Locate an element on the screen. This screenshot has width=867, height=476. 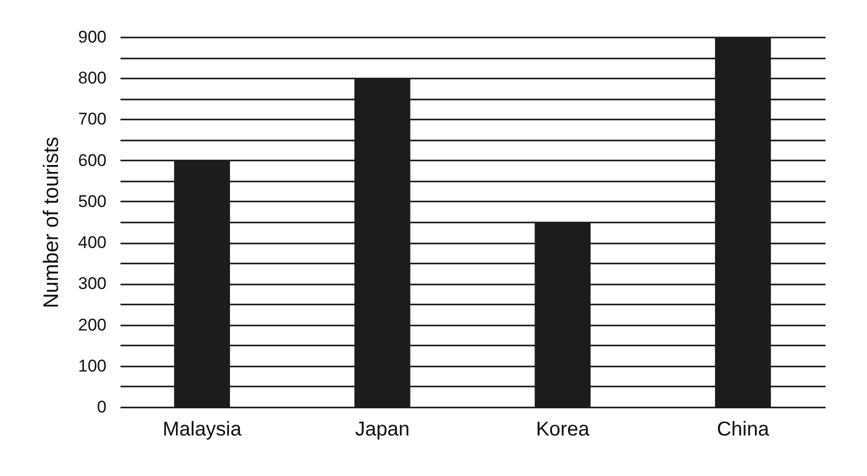
y-tick-label: 800 is located at coordinates (92, 78).